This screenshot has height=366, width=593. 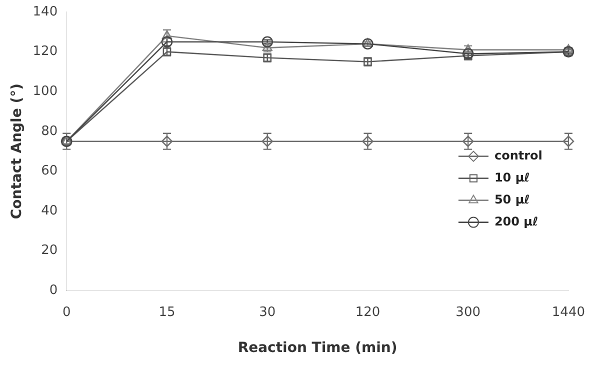 I want to click on y-tick-label: 20, so click(x=49, y=250).